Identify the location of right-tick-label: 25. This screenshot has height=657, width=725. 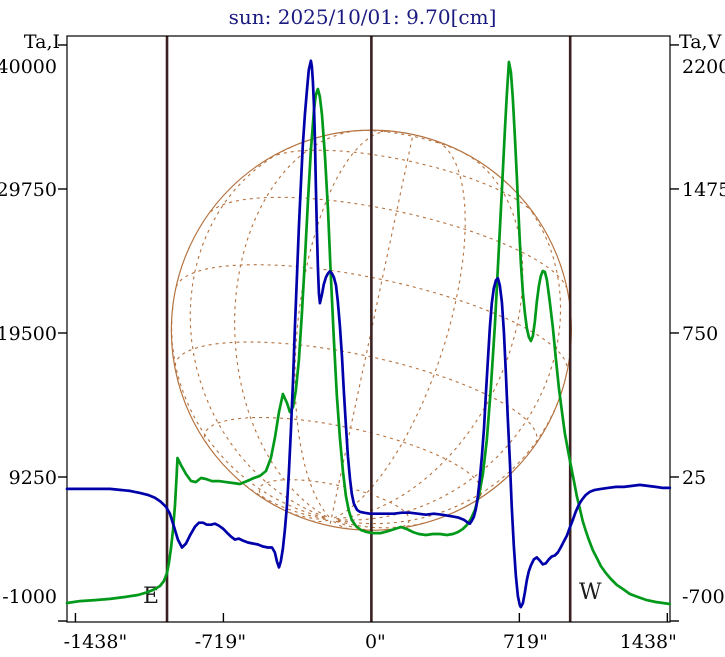
(694, 478).